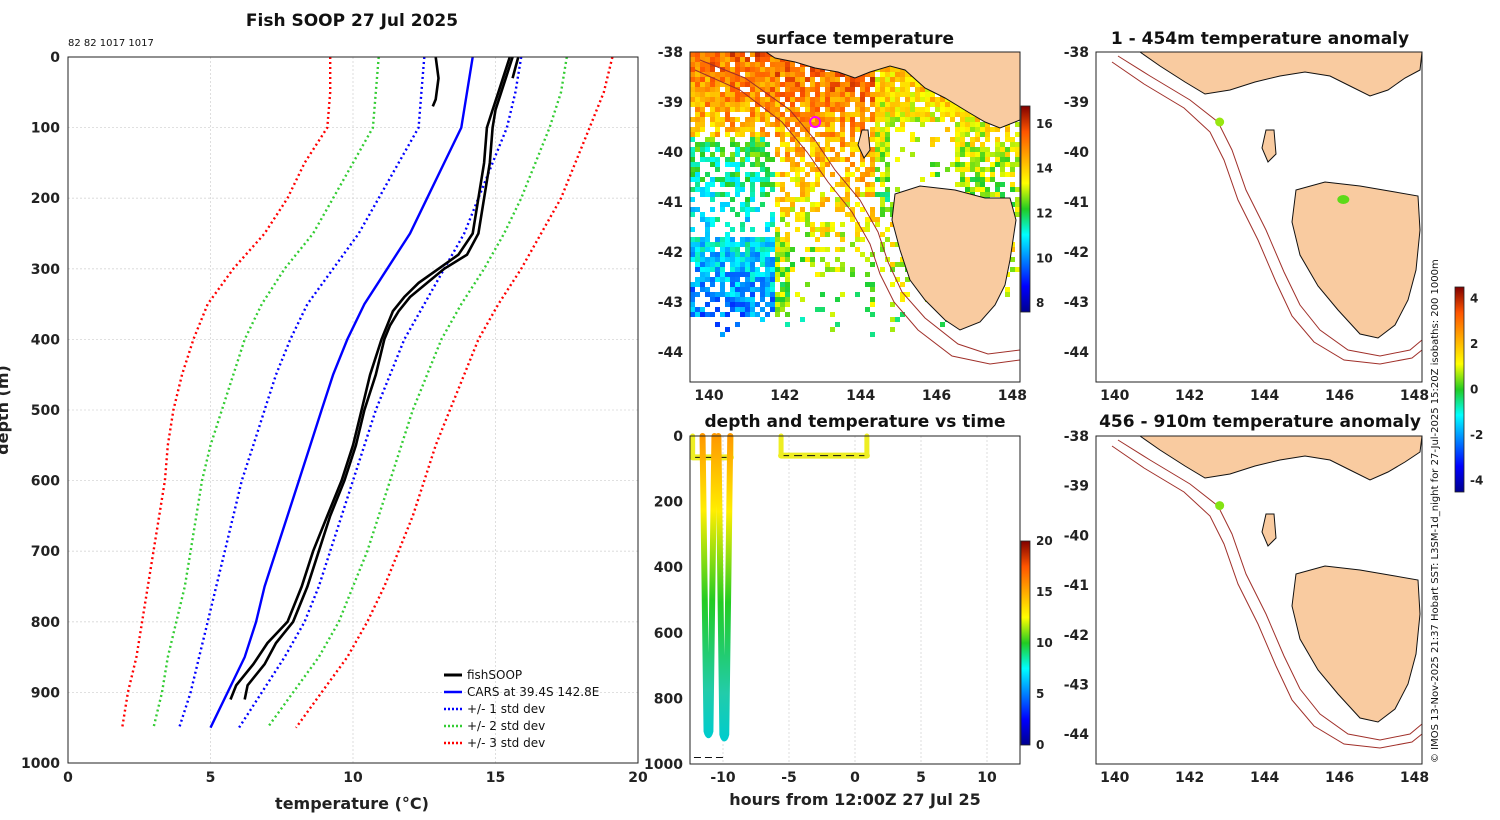  What do you see at coordinates (864, 144) in the screenshot?
I see `sst-king-island` at bounding box center [864, 144].